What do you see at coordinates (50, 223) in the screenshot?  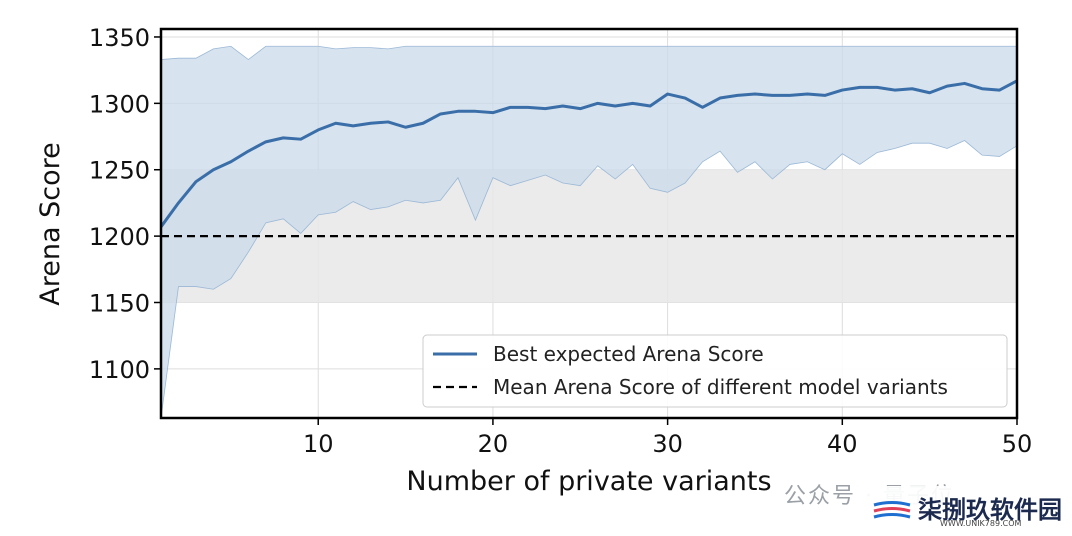 I see `y-axis-label: Arena Score` at bounding box center [50, 223].